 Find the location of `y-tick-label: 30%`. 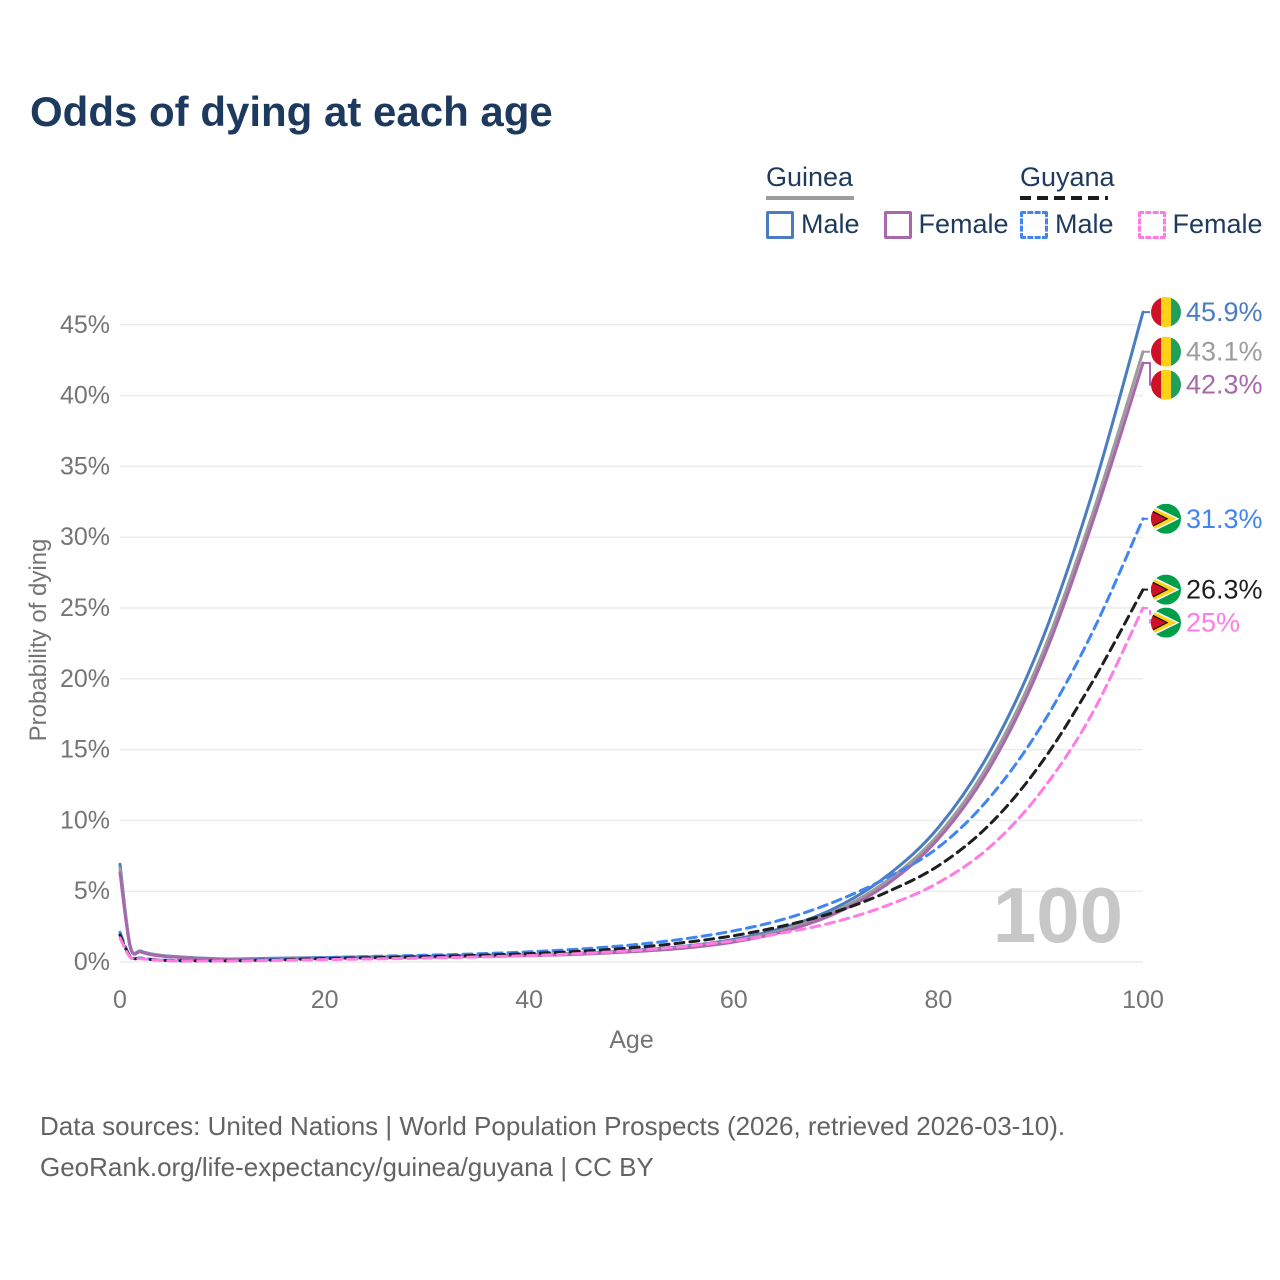

y-tick-label: 30% is located at coordinates (85, 537).